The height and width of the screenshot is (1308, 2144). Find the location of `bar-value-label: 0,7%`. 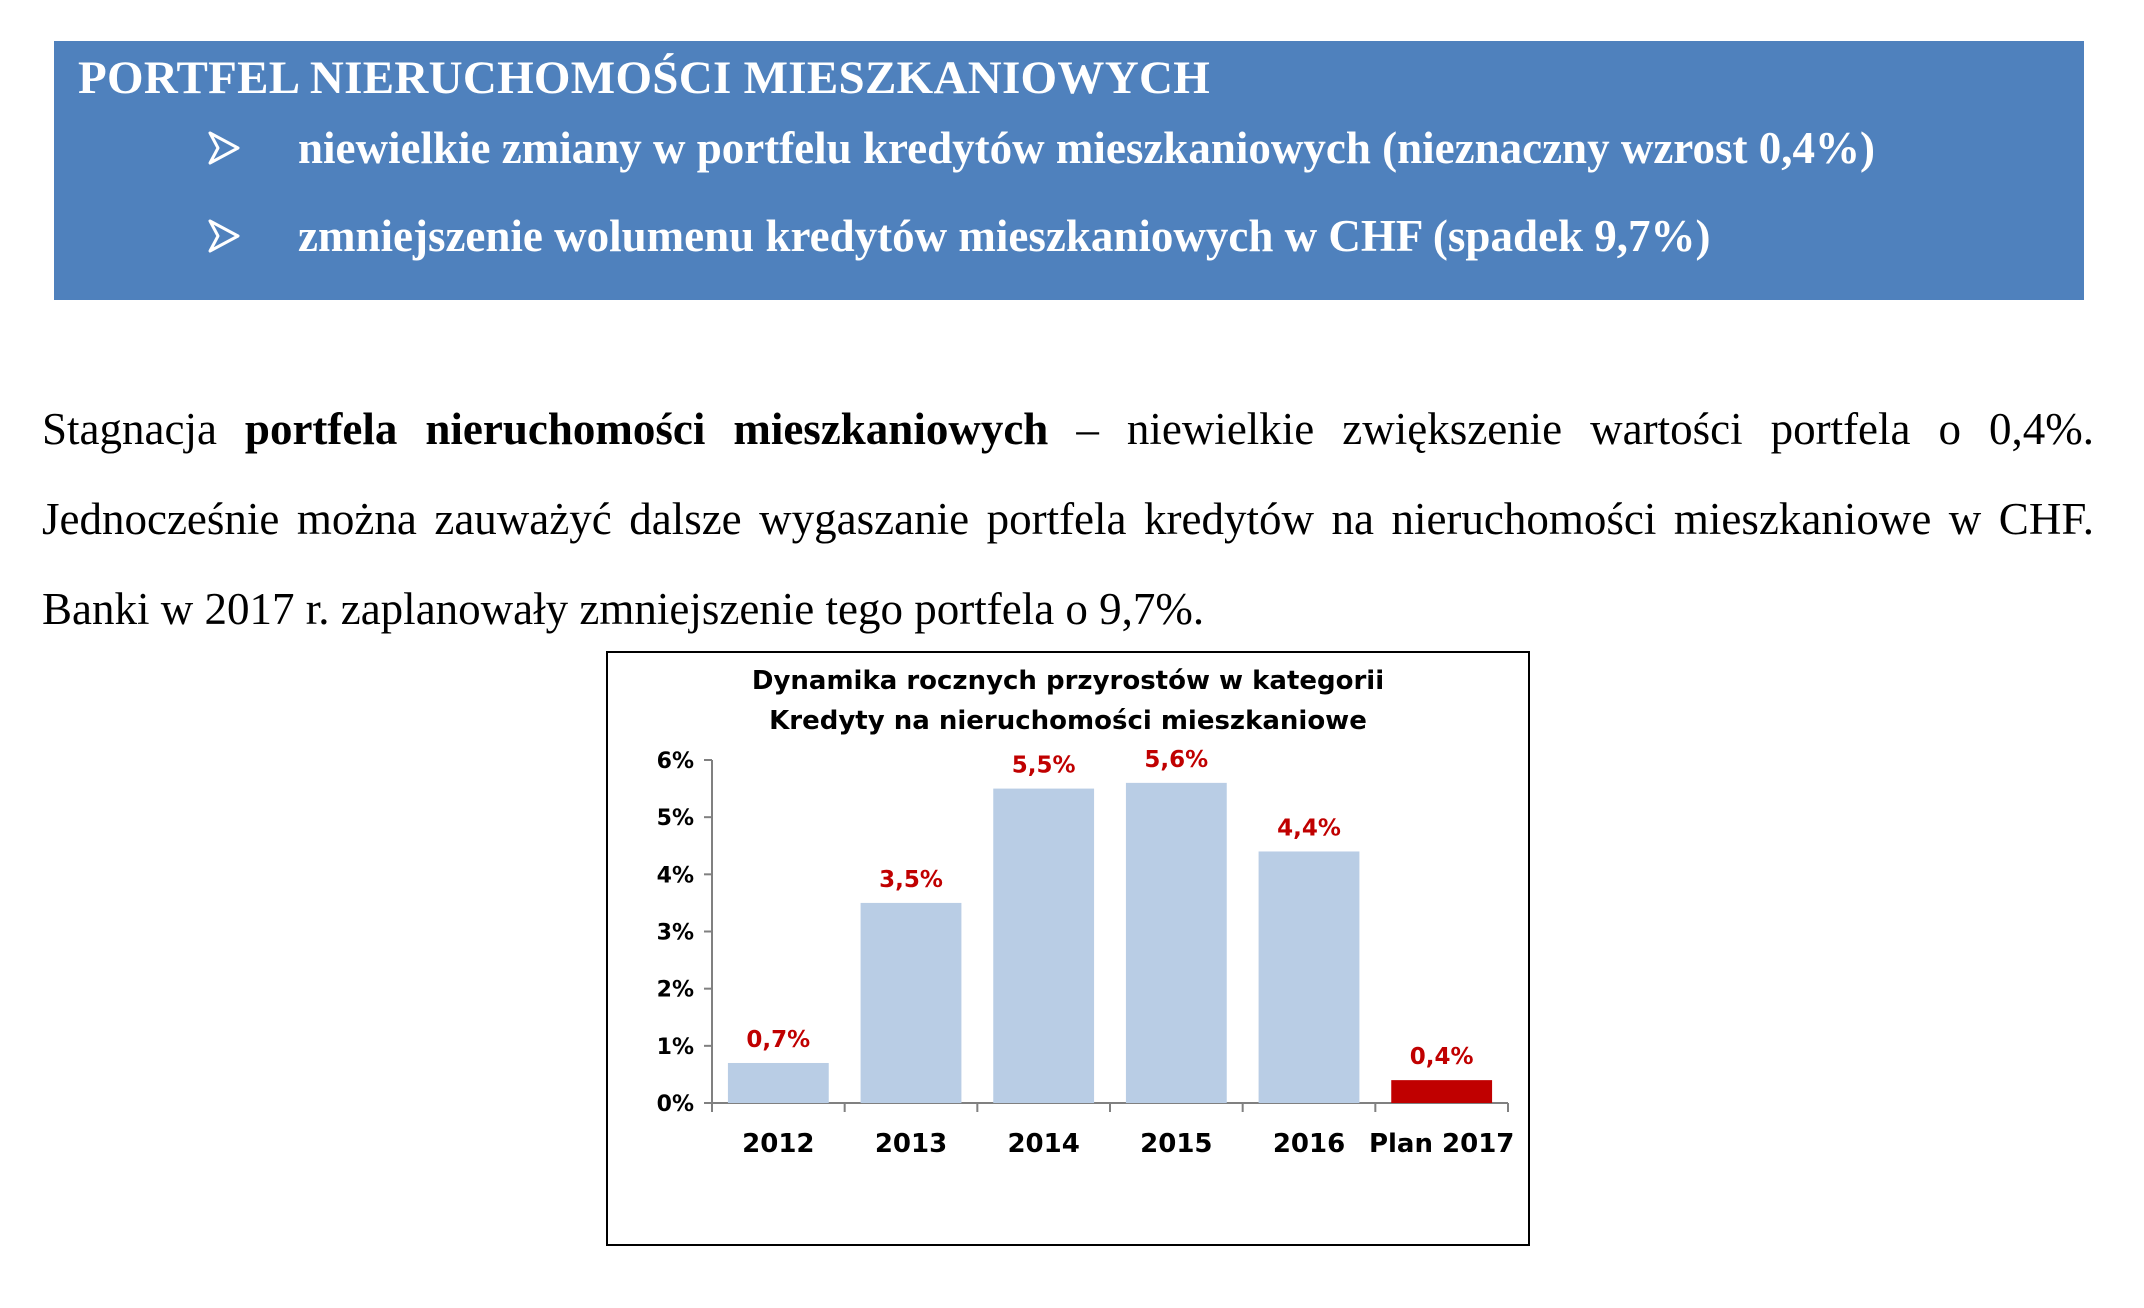

bar-value-label: 0,7% is located at coordinates (778, 1040).